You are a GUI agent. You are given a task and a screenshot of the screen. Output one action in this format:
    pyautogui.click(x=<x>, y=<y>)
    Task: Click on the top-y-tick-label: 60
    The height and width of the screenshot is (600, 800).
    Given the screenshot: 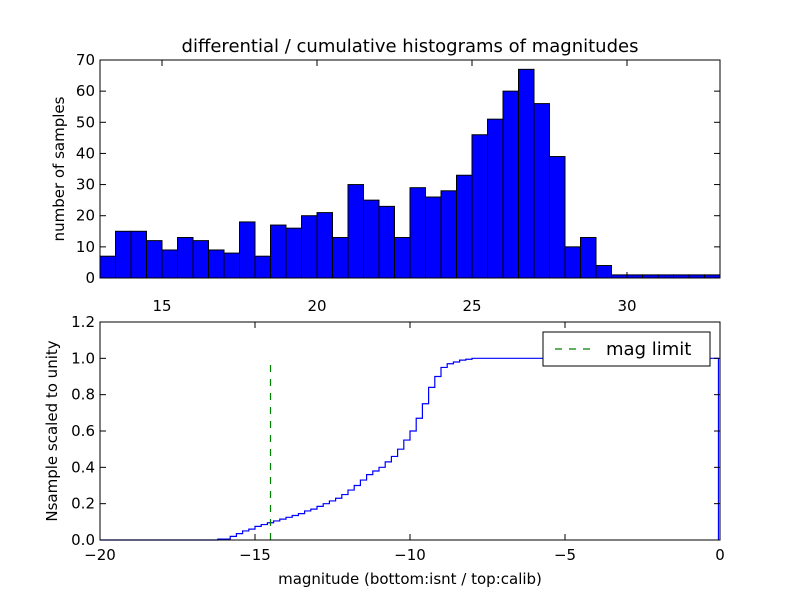 What is the action you would take?
    pyautogui.click(x=85, y=91)
    